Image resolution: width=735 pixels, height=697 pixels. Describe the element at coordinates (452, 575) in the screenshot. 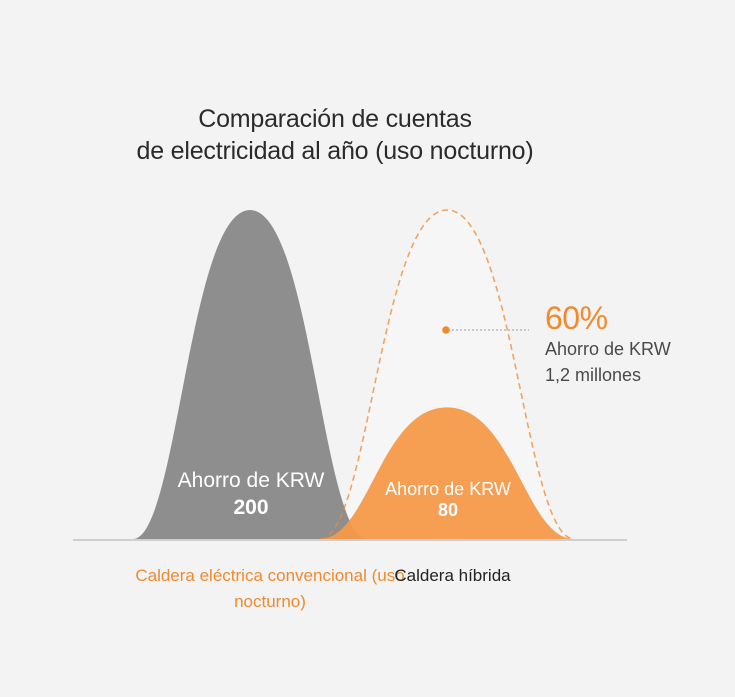

I see `category-label-hybrid: Caldera híbrida` at that location.